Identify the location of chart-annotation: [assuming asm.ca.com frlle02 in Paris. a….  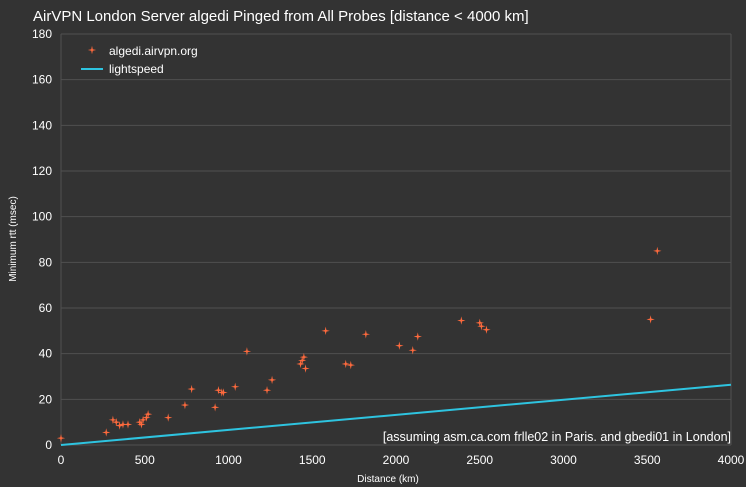
(557, 437).